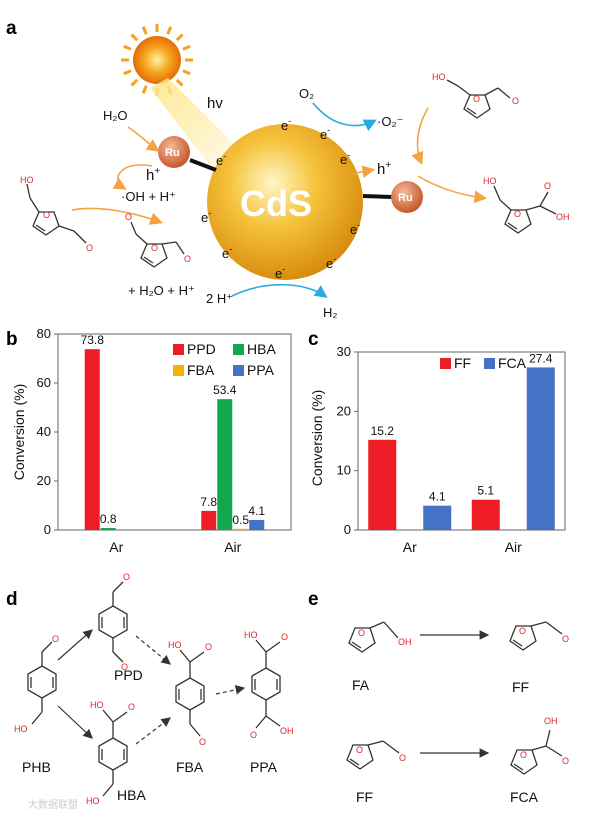 The height and width of the screenshot is (818, 602). Describe the element at coordinates (47, 529) in the screenshot. I see `y-tick-label: 0` at that location.